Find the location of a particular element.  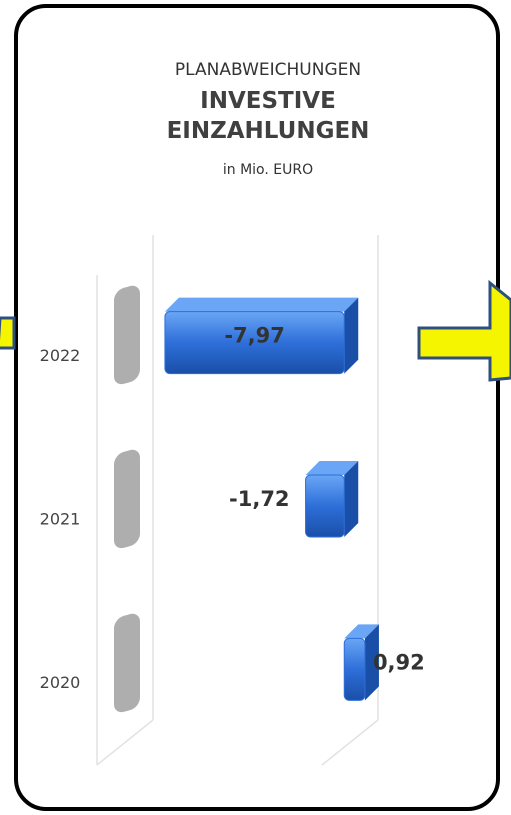

right-arrow is located at coordinates (464, 330).